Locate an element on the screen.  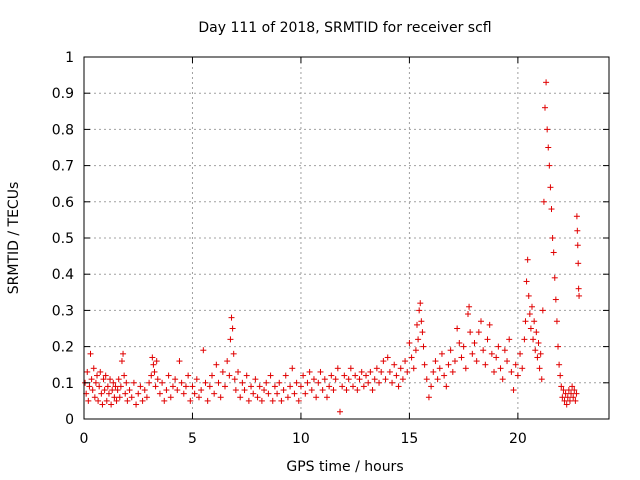
x-tick-label: 20 is located at coordinates (518, 439).